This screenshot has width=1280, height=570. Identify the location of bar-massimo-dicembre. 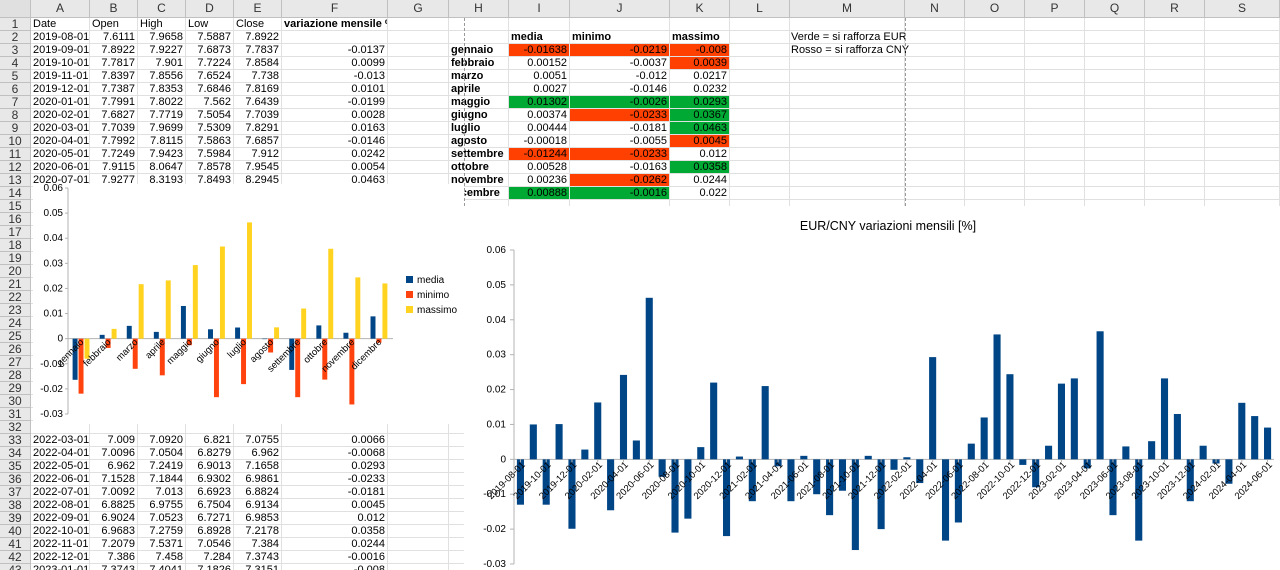
(385, 311).